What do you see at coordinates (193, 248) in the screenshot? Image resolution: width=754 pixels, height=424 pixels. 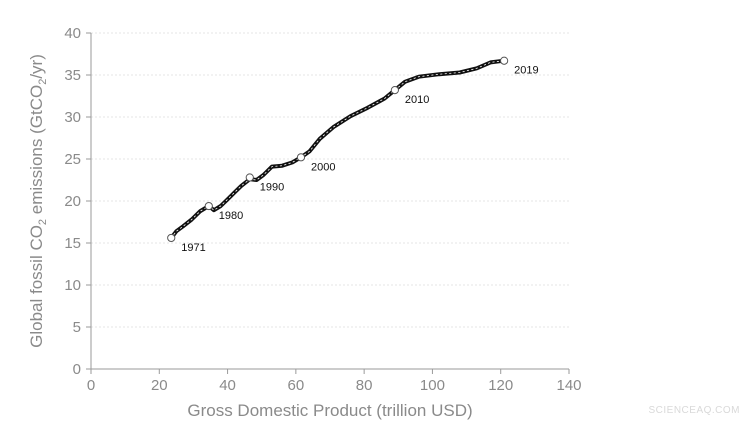 I see `year-label-1971: 1971` at bounding box center [193, 248].